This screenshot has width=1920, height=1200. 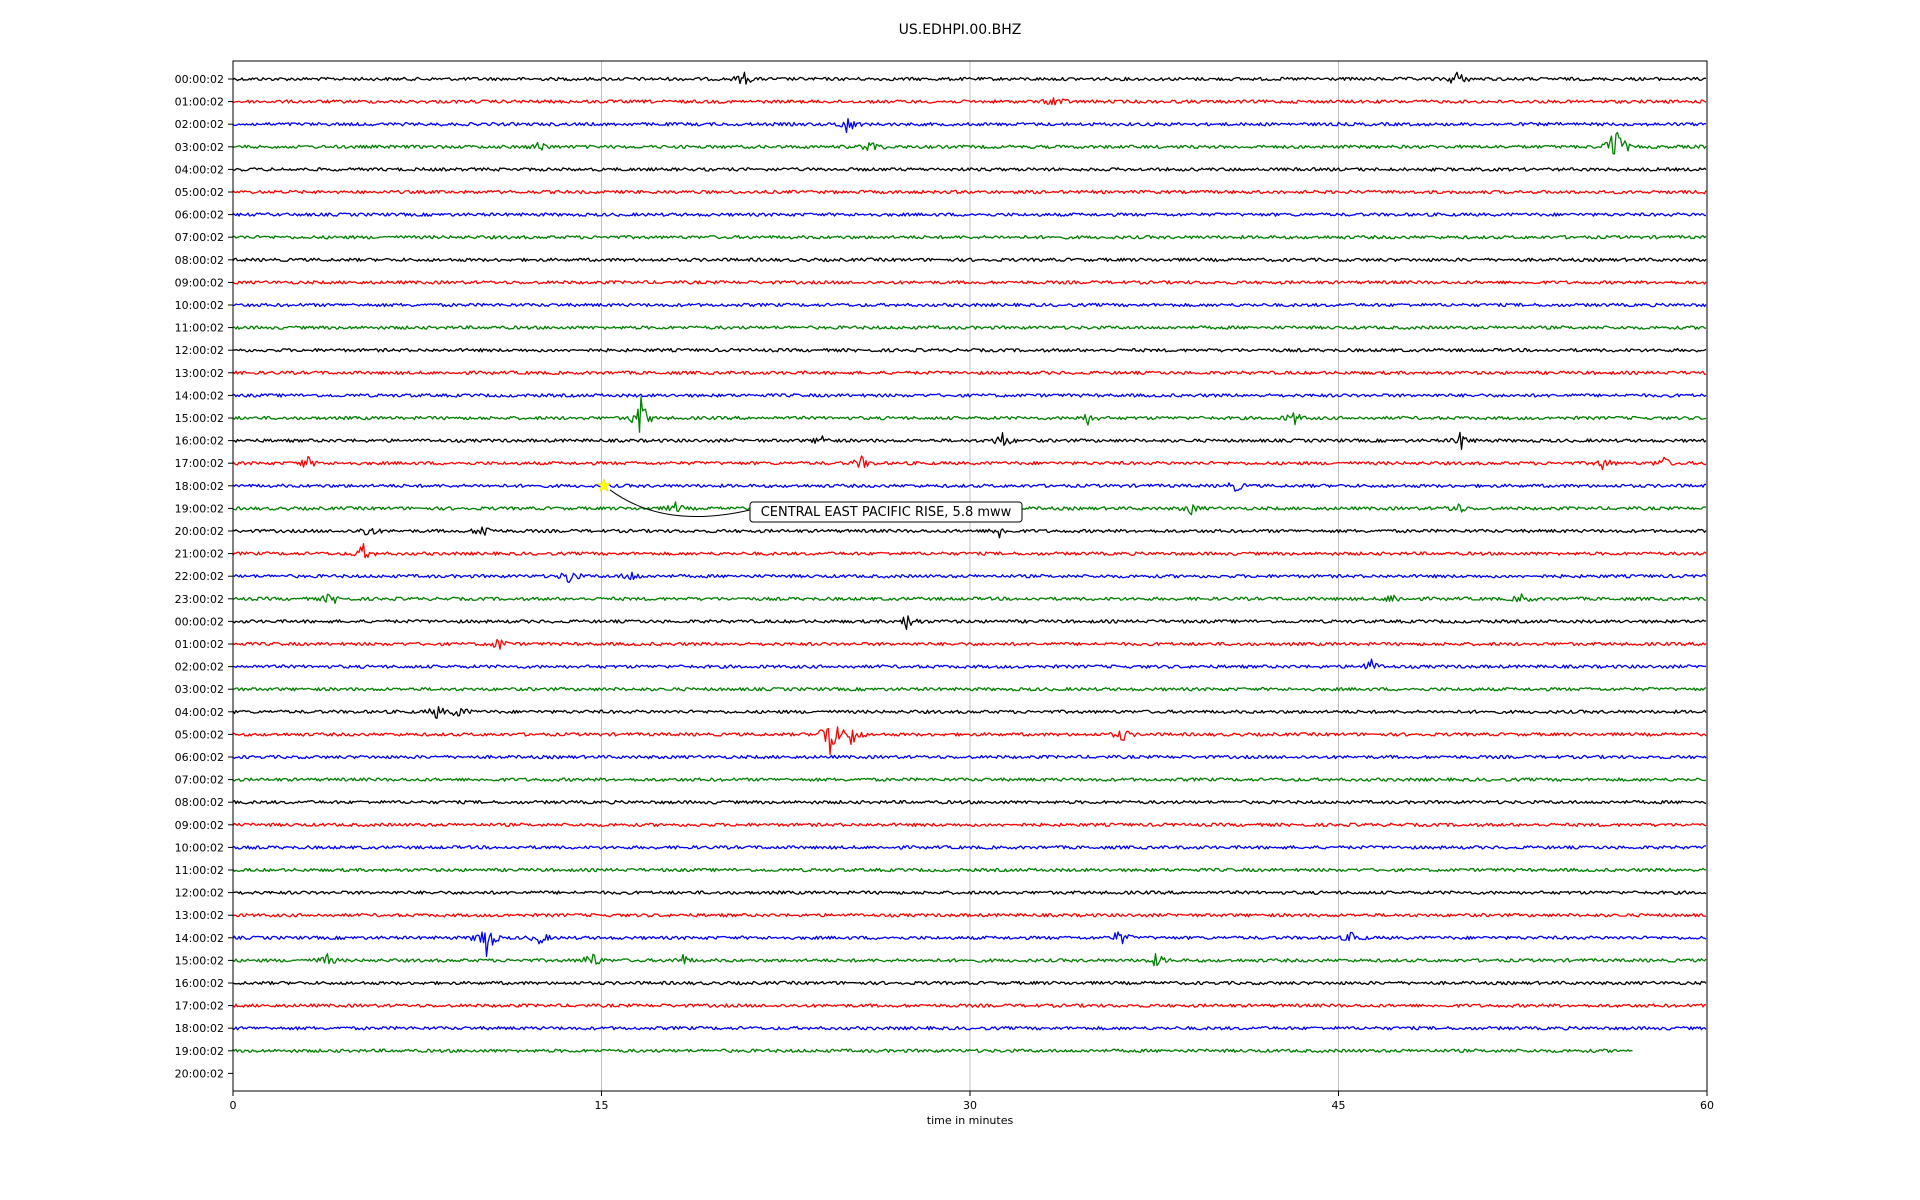 I want to click on event-star-icon, so click(x=604, y=485).